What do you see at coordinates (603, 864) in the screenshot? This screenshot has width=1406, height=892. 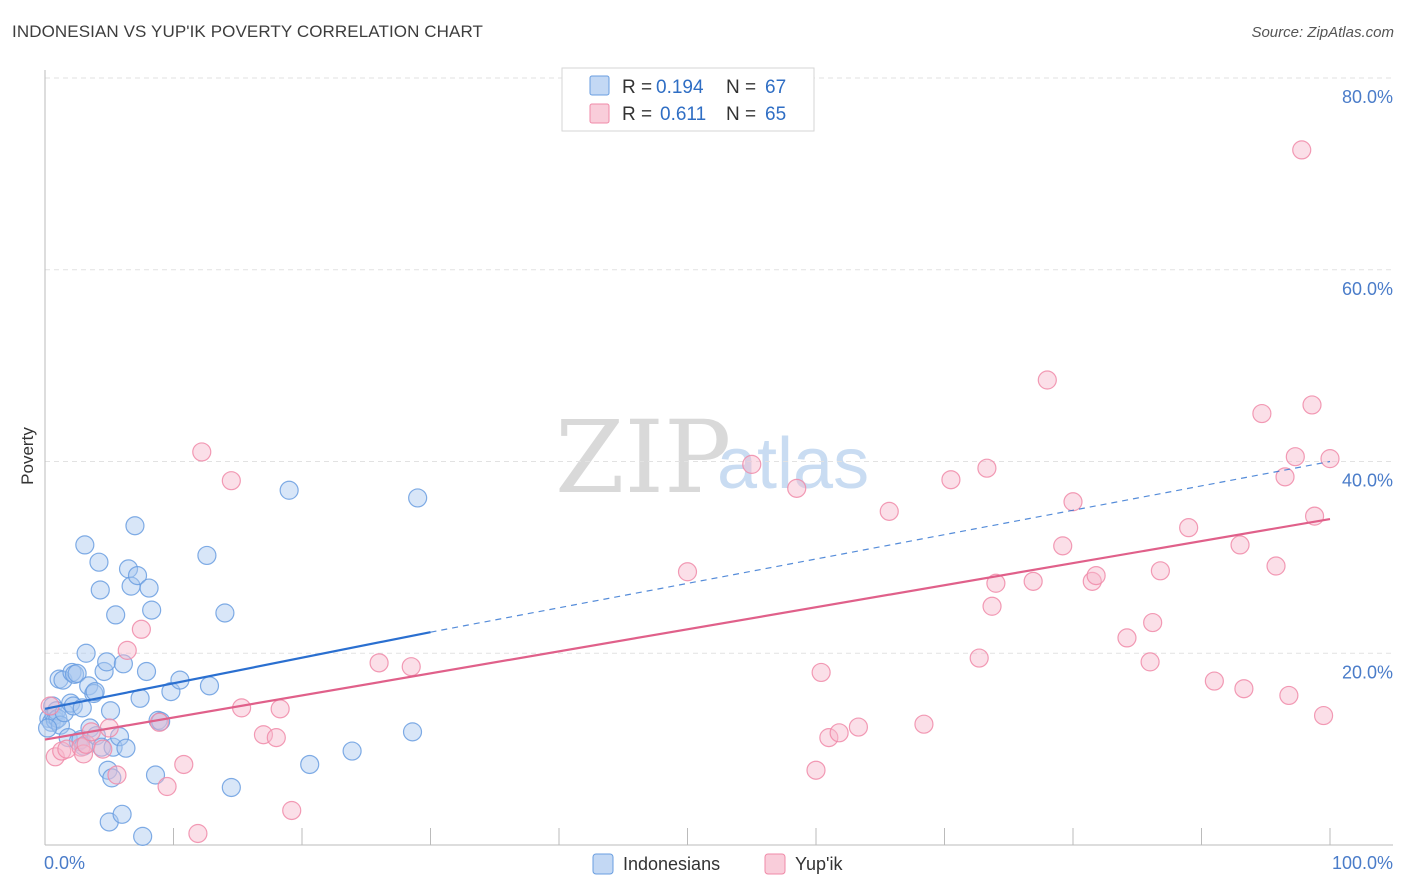 I see `series-legend-swatch-indonesians` at bounding box center [603, 864].